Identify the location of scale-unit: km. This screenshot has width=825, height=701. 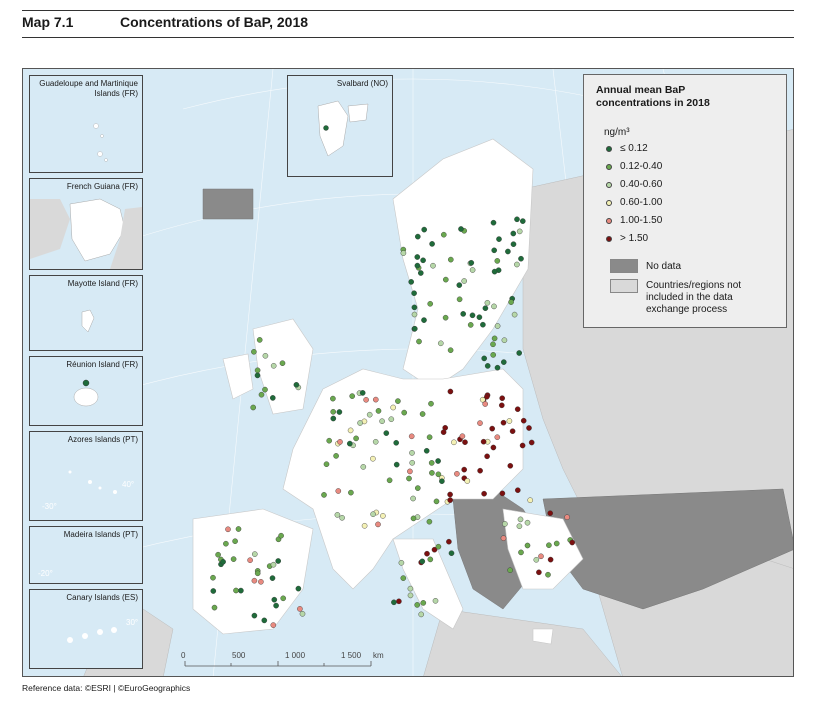
(378, 655).